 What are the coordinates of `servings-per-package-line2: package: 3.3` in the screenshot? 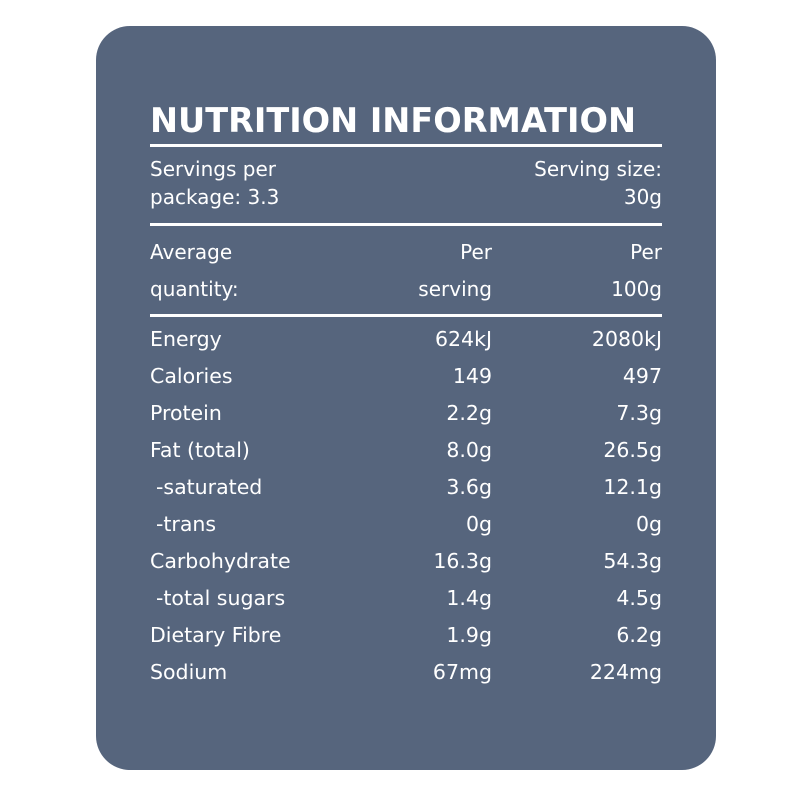 It's located at (215, 197).